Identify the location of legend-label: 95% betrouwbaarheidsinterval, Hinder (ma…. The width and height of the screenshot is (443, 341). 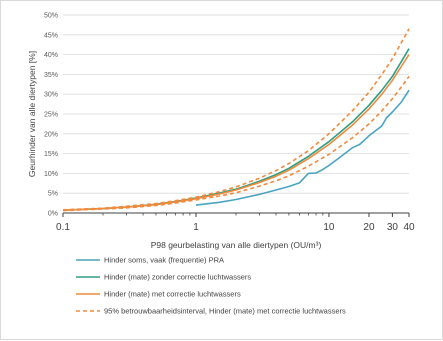
(225, 311).